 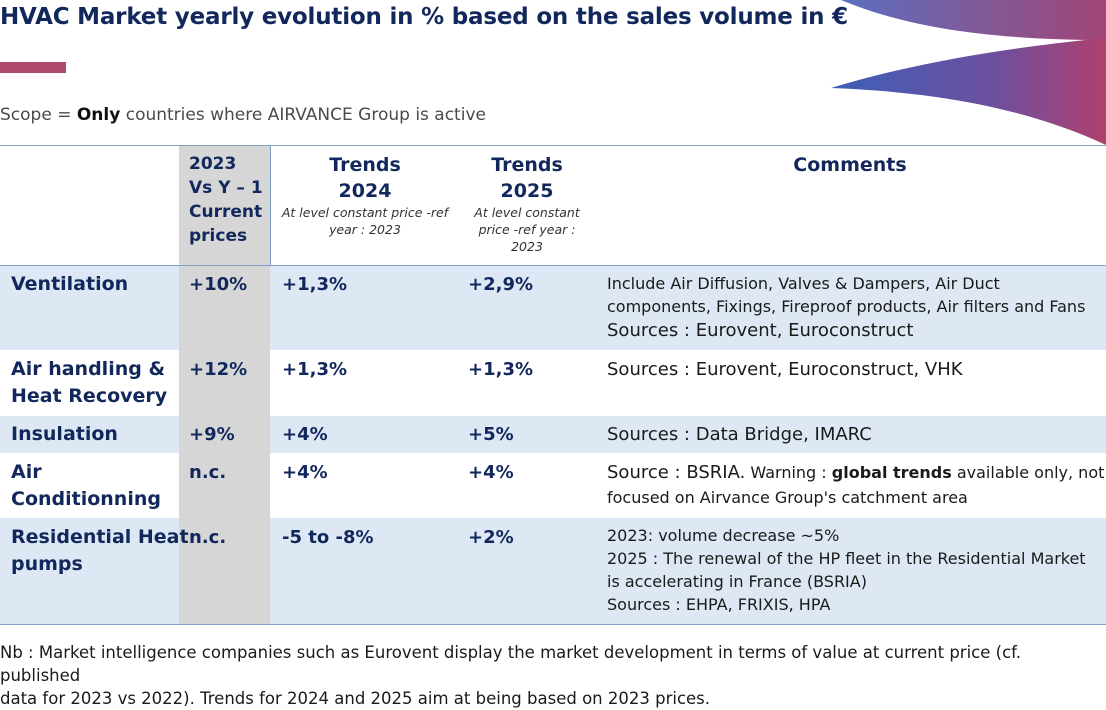 I want to click on header-trends-2024-sub: year : 2023, so click(x=365, y=229).